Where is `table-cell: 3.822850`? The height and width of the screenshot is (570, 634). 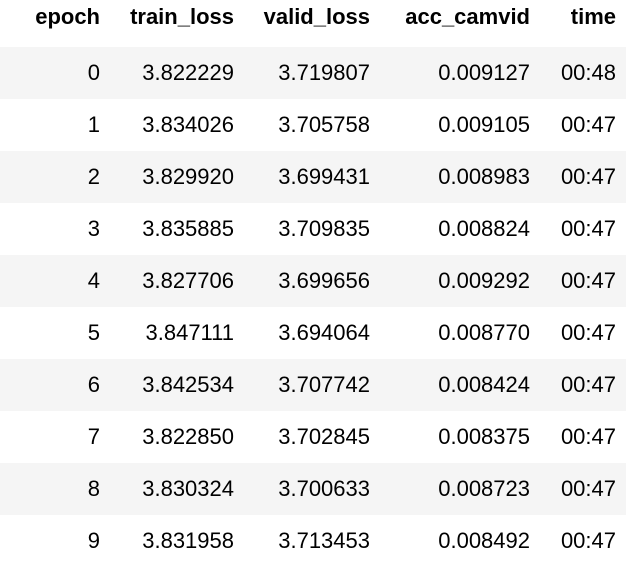
table-cell: 3.822850 is located at coordinates (188, 436).